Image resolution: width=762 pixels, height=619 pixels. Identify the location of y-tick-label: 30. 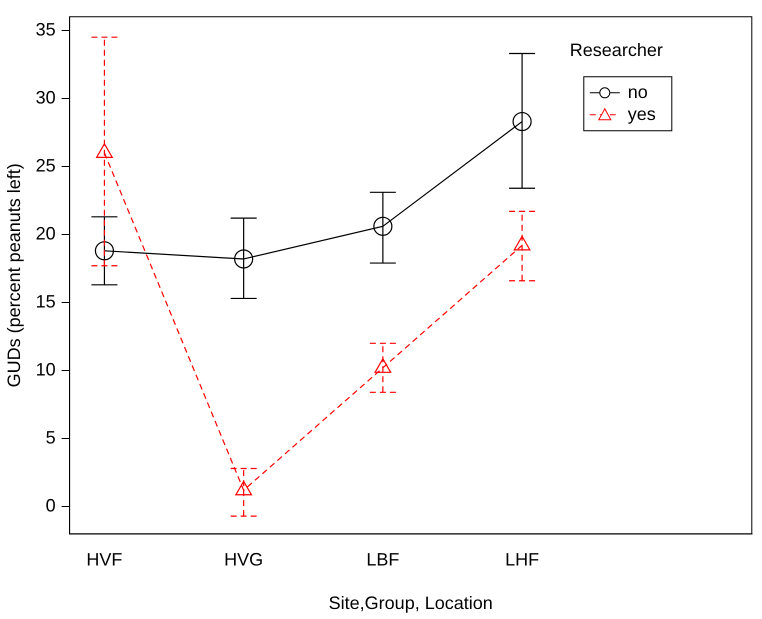
(46, 97).